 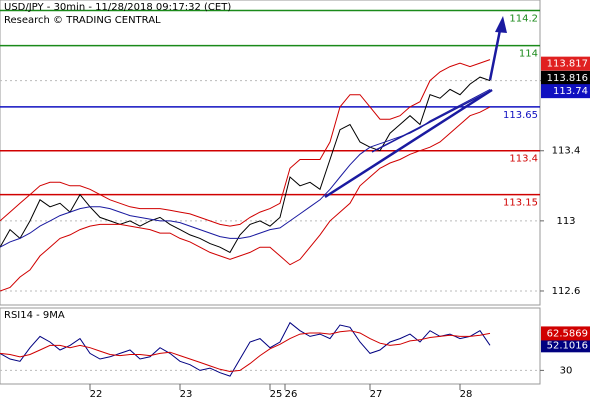 I want to click on level-label: 113.65, so click(x=520, y=115).